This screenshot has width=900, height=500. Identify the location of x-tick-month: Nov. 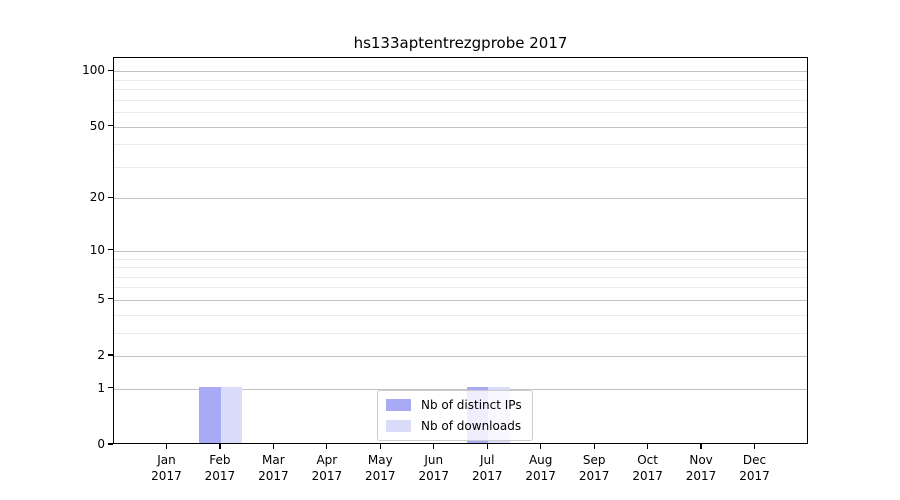
(701, 460).